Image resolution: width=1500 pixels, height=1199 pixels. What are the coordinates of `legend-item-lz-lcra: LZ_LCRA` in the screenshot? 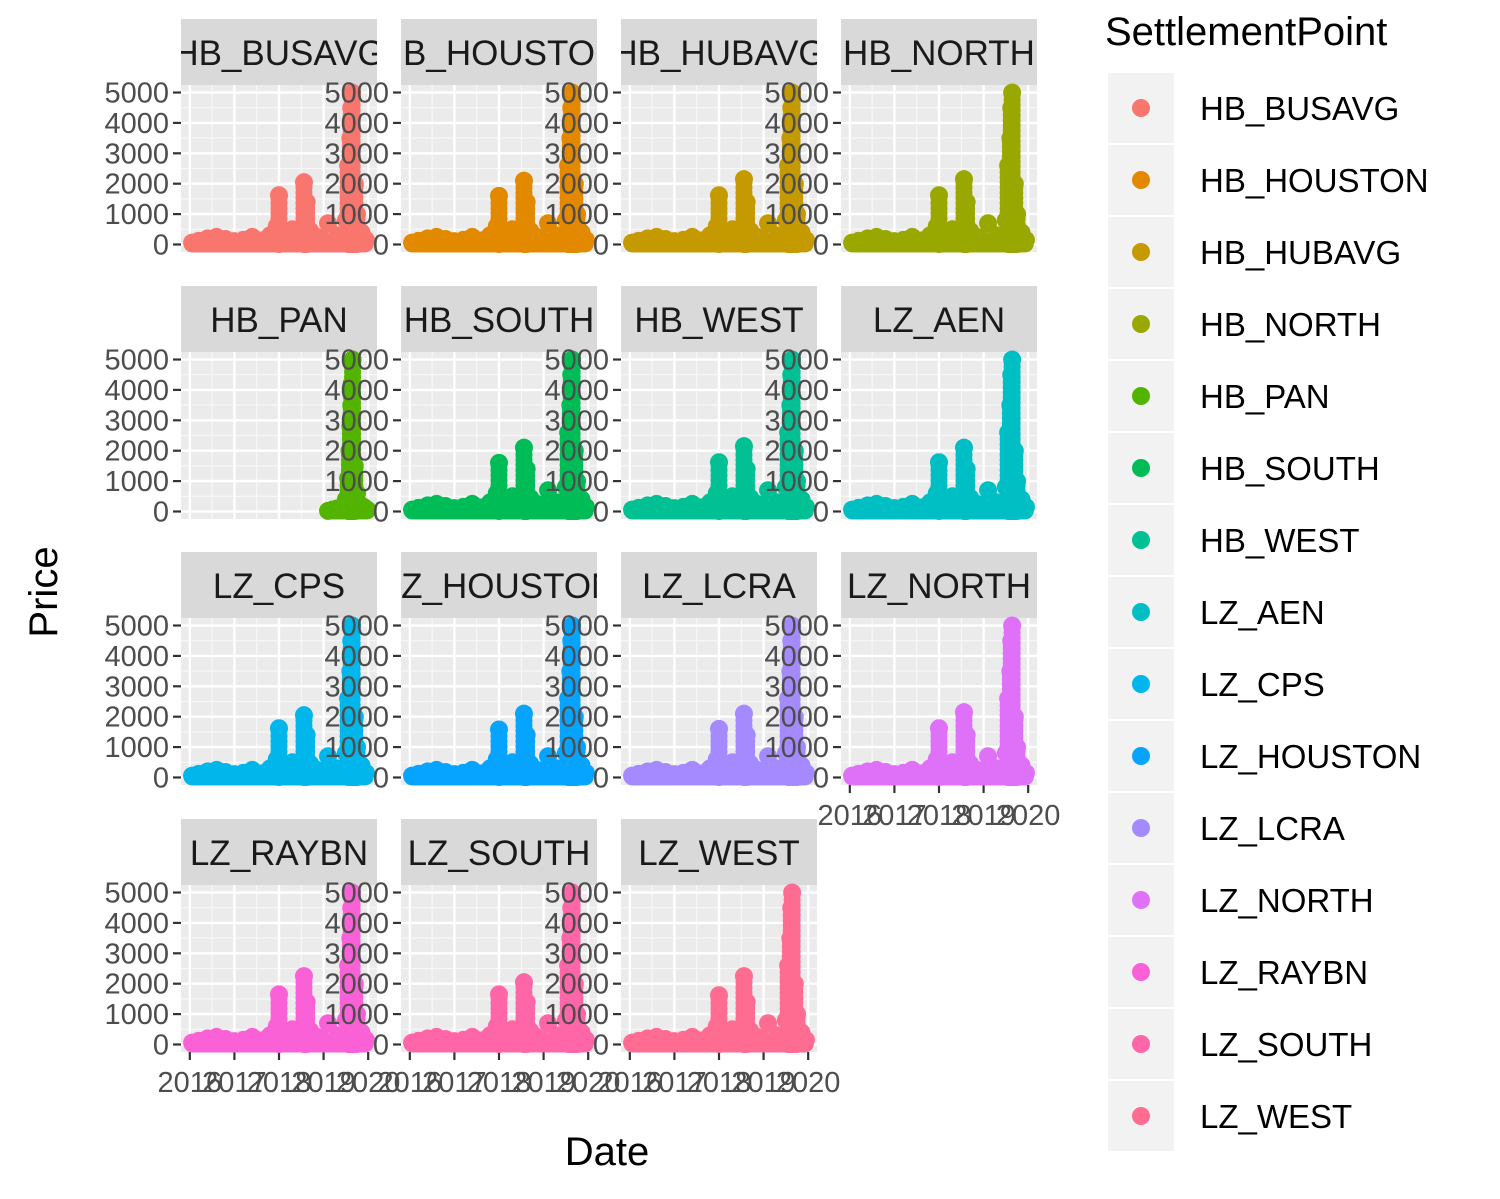 It's located at (1226, 828).